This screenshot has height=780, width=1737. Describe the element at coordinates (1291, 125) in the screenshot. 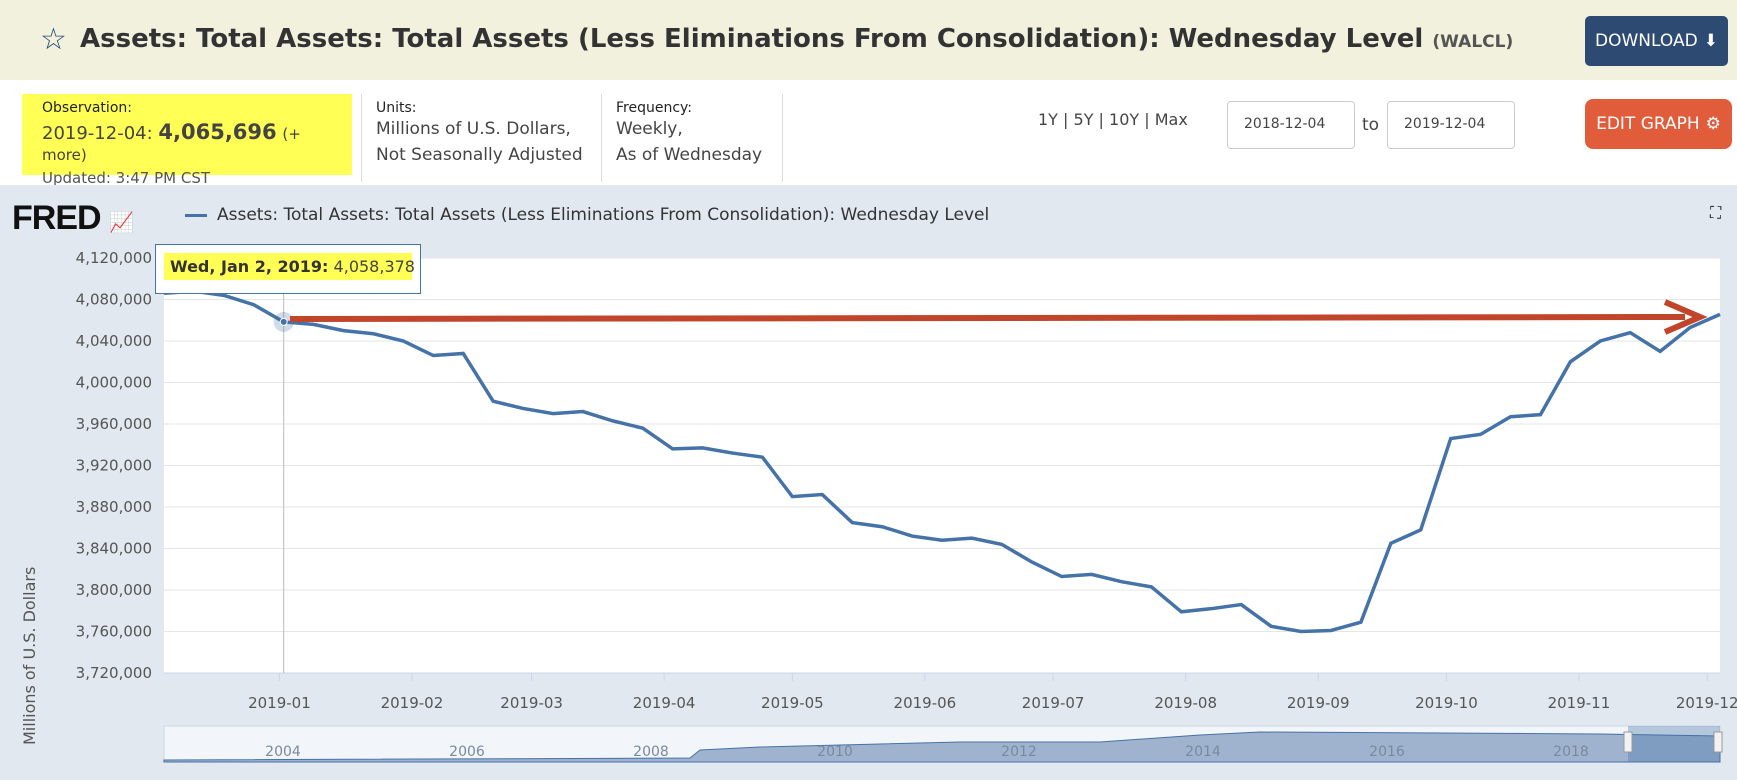

I see `start-date-input: 2018-12-04` at that location.